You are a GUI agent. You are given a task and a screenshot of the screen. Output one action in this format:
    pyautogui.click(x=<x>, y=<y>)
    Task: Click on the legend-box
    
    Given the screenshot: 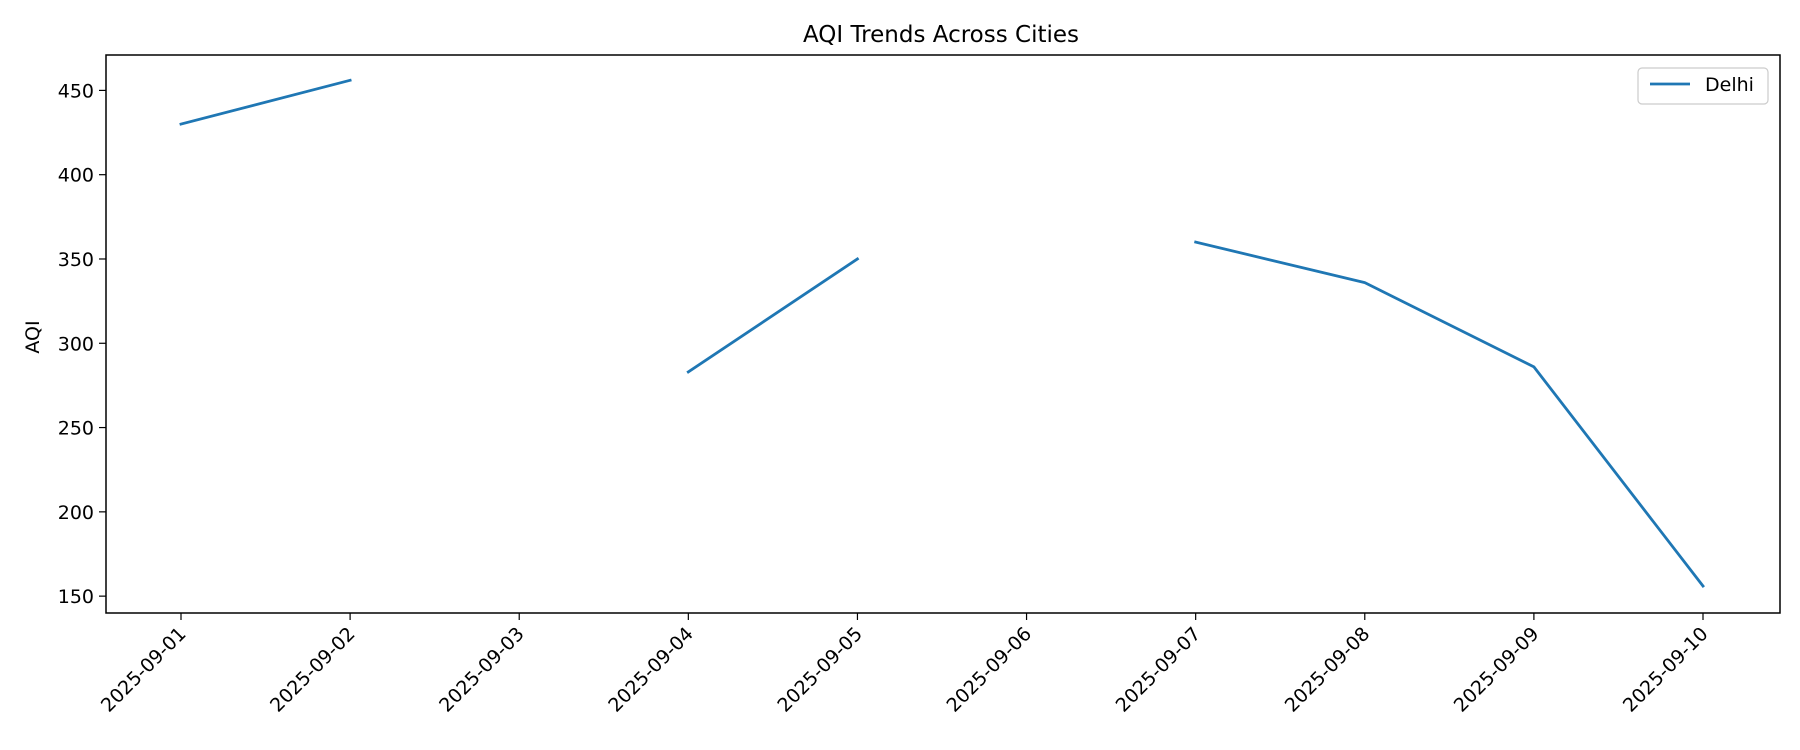 What is the action you would take?
    pyautogui.click(x=1703, y=86)
    